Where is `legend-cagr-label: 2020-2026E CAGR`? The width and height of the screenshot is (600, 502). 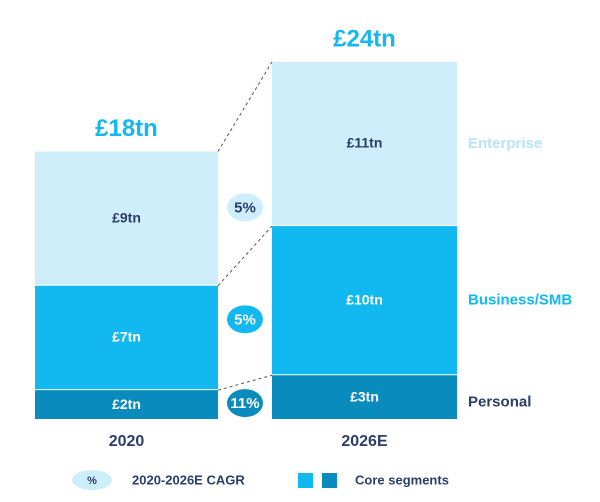
legend-cagr-label: 2020-2026E CAGR is located at coordinates (188, 479).